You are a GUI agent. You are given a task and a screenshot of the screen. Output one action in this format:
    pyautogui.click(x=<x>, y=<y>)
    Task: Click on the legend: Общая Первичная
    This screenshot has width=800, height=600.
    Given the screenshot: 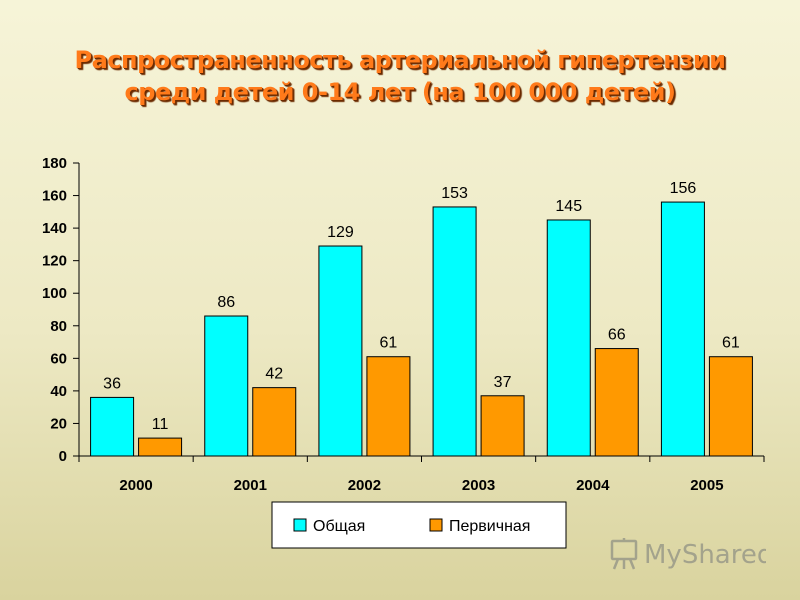 What is the action you would take?
    pyautogui.click(x=419, y=525)
    